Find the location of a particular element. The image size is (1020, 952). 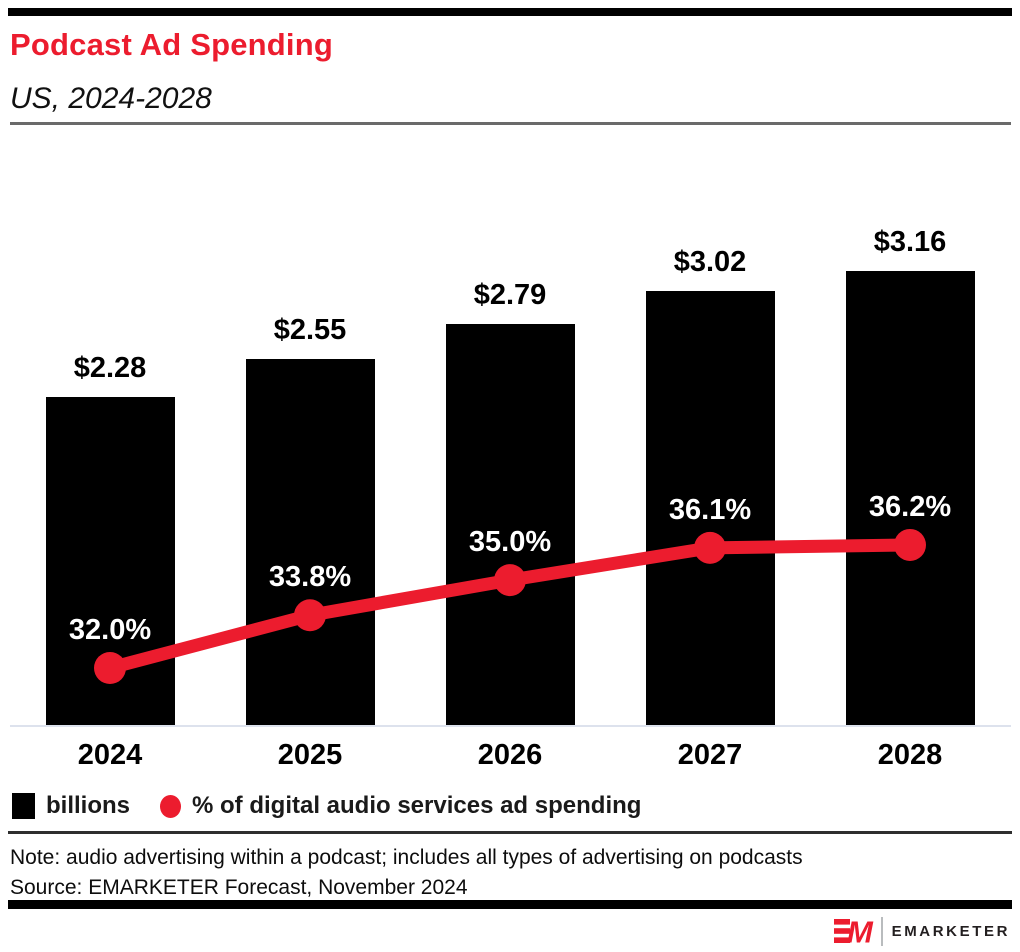

pct-point-2025 is located at coordinates (310, 615).